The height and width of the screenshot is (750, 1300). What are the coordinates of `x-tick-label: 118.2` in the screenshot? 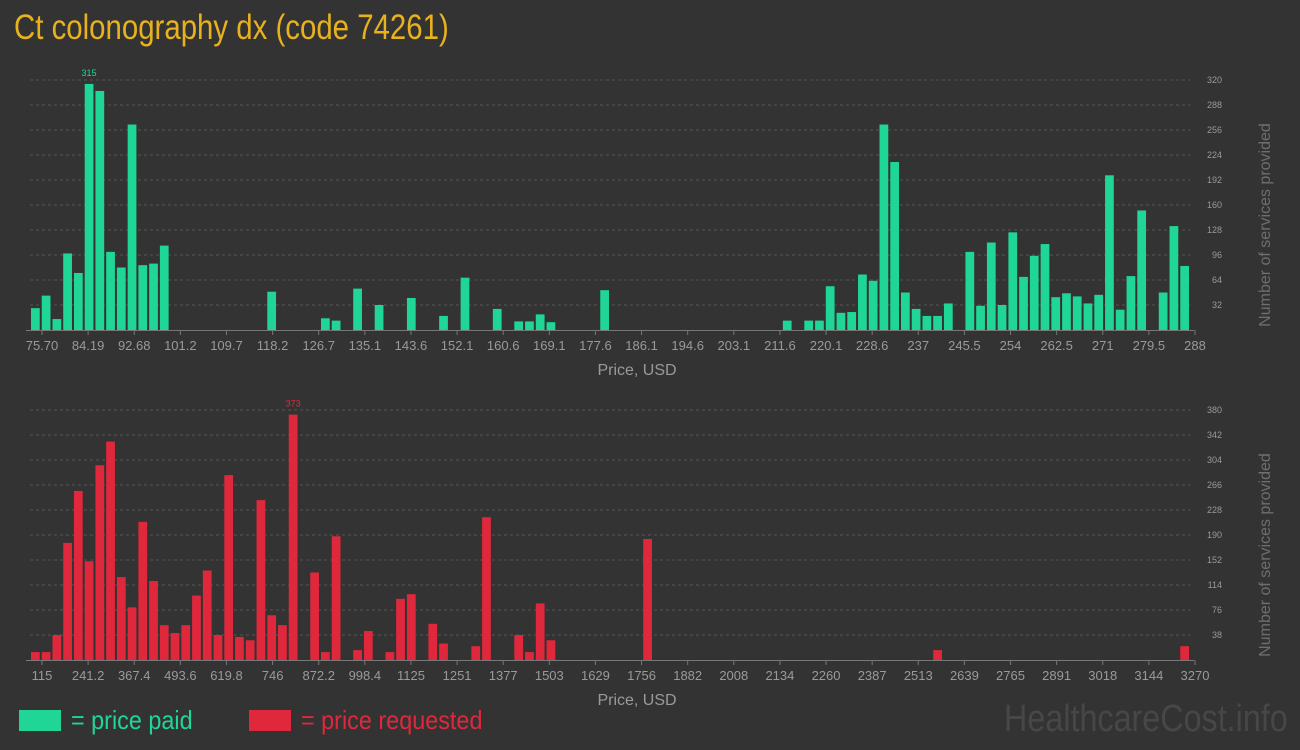 It's located at (273, 345).